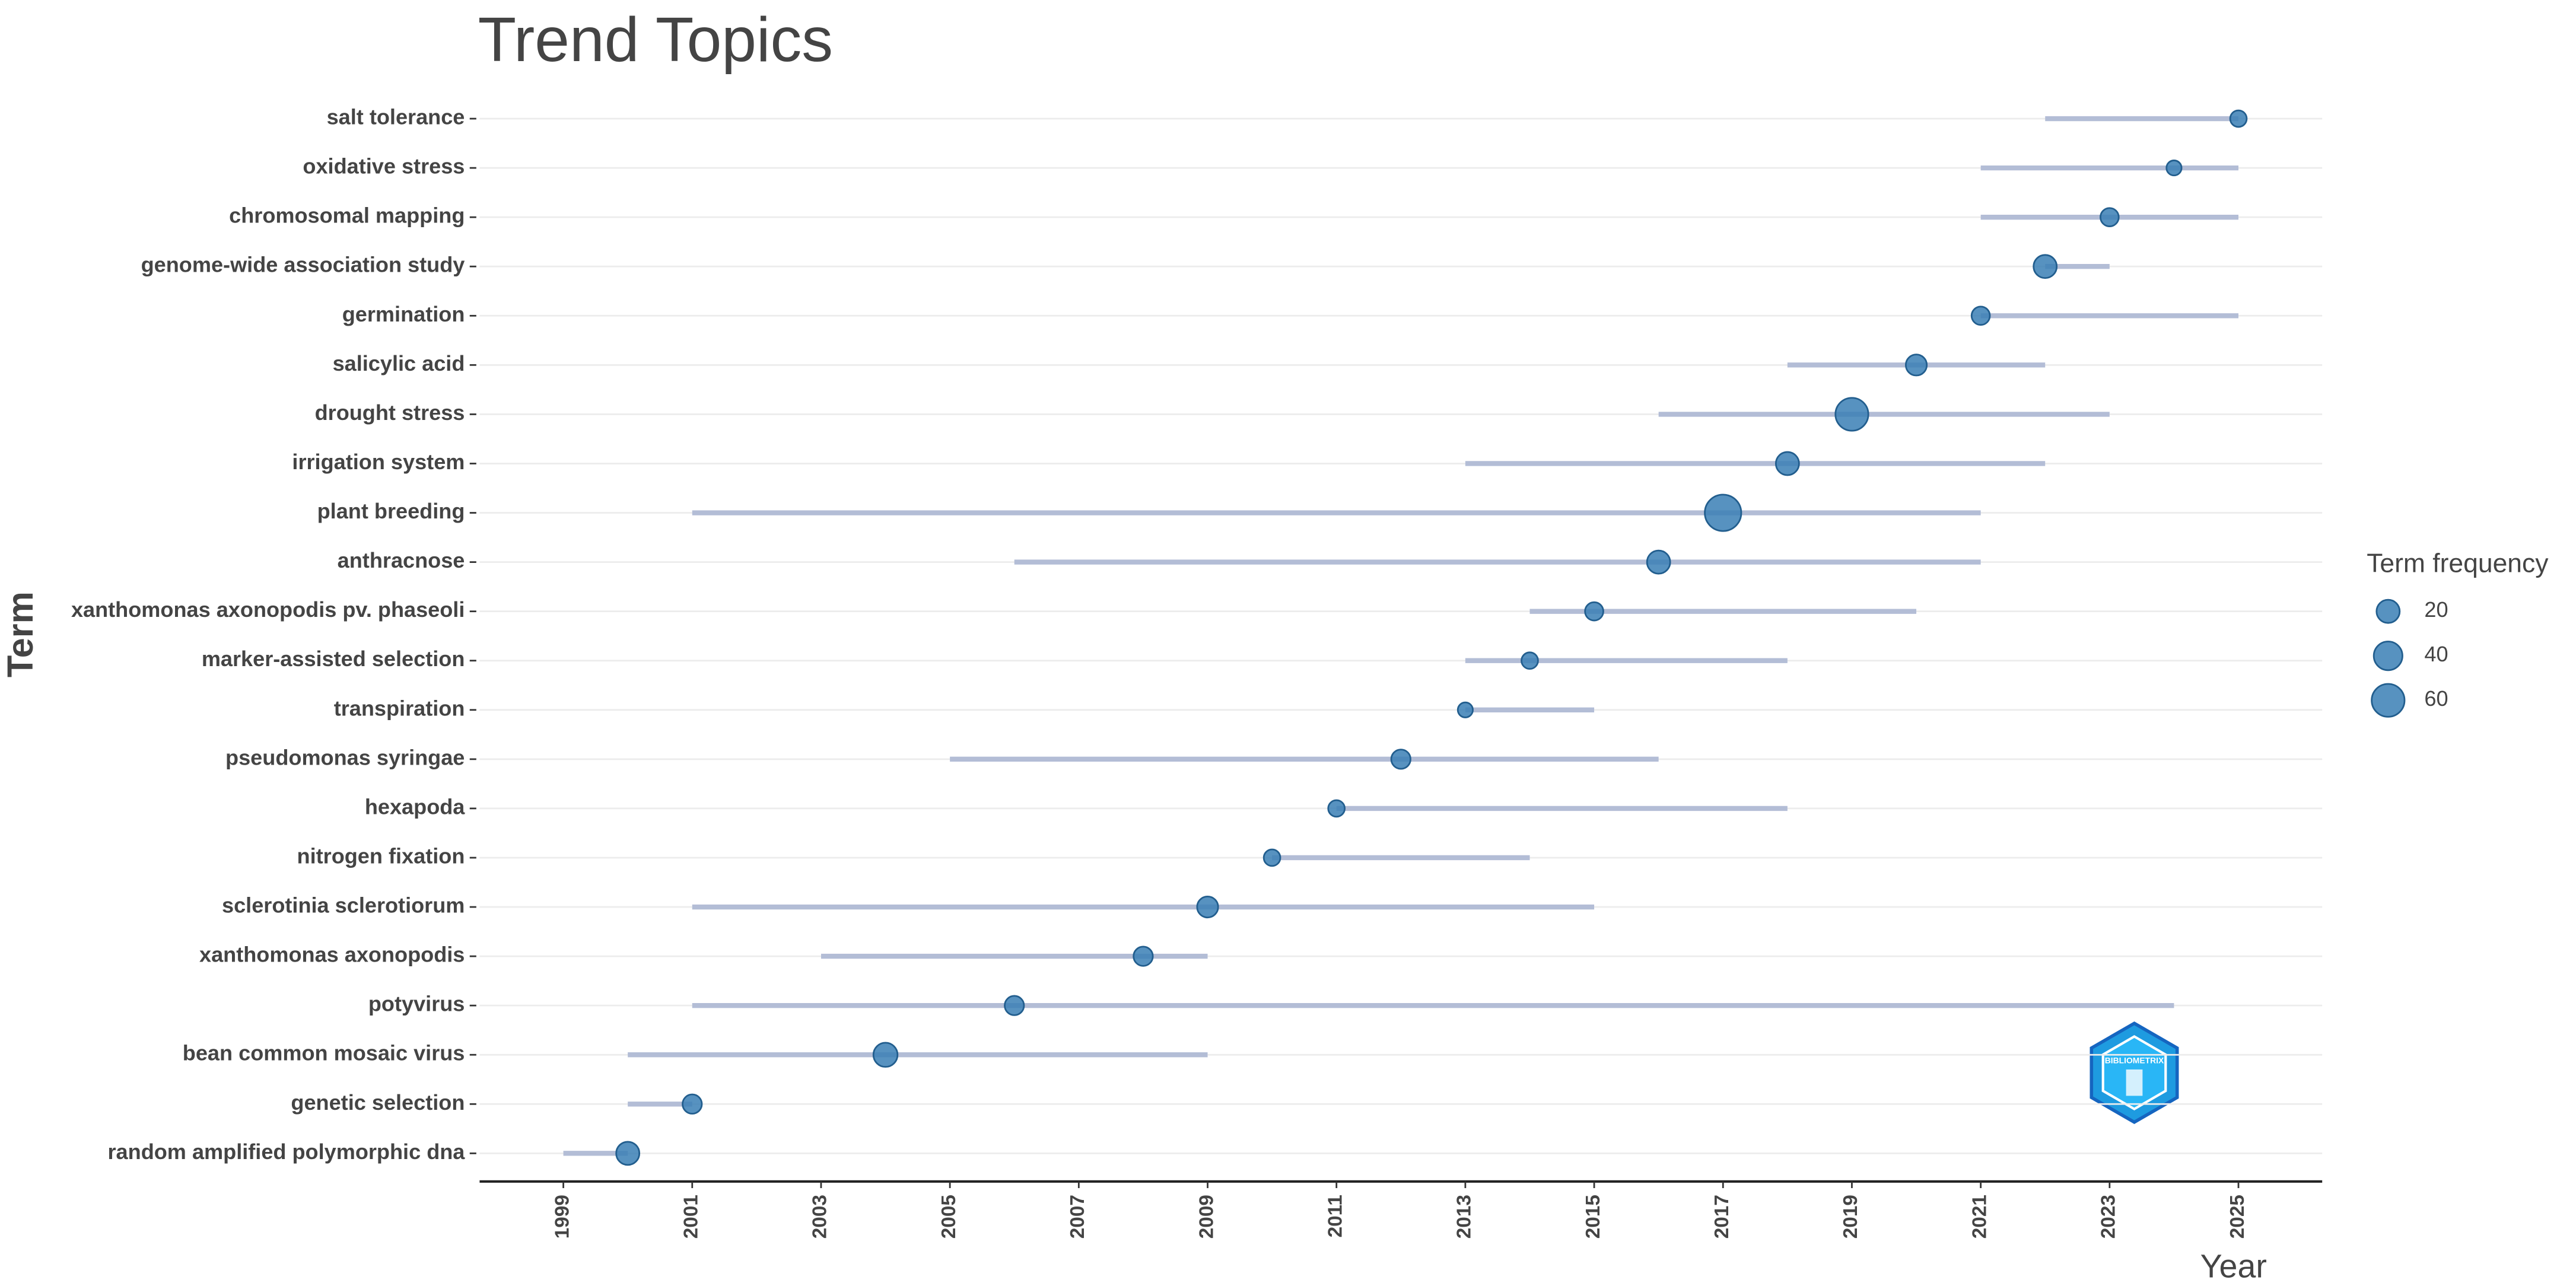 This screenshot has width=2576, height=1286. I want to click on y-tick-label: genome-wide association study, so click(303, 265).